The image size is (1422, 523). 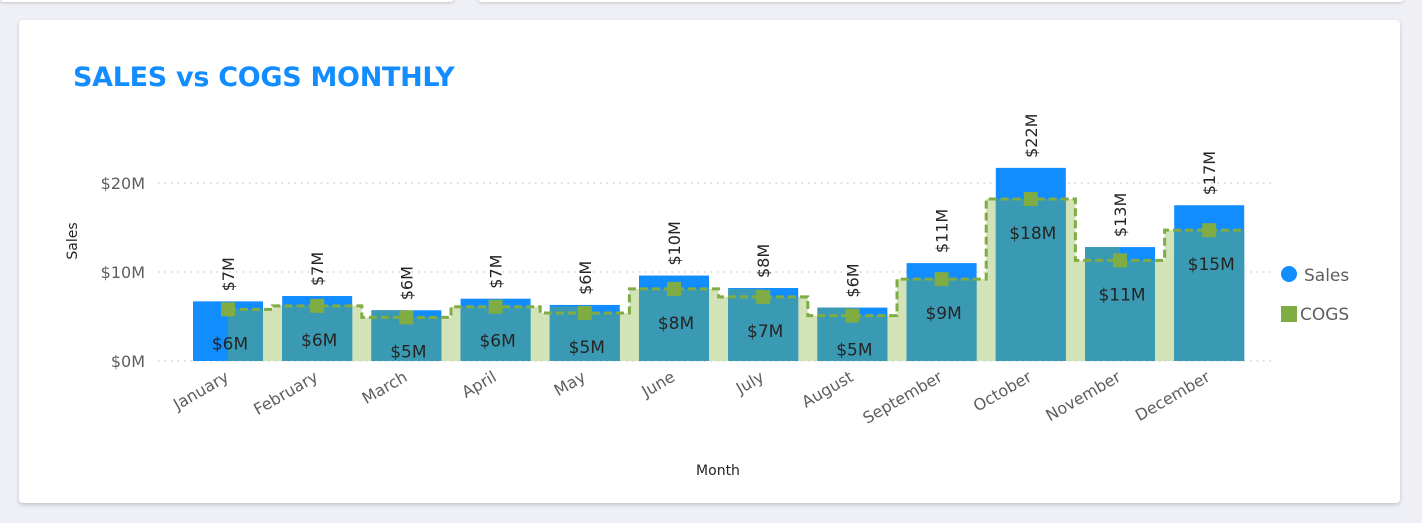 What do you see at coordinates (123, 272) in the screenshot?
I see `y-tick-label: $10M` at bounding box center [123, 272].